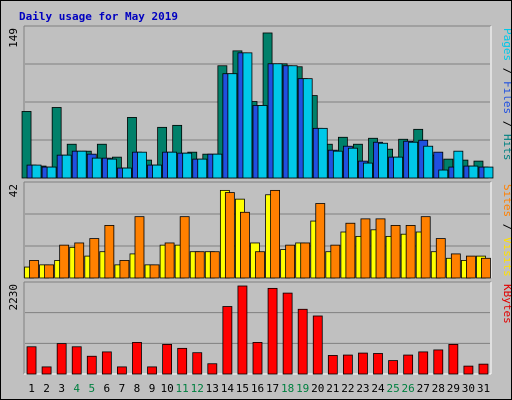  I want to click on legend-entry: KBytes, so click(506, 304).